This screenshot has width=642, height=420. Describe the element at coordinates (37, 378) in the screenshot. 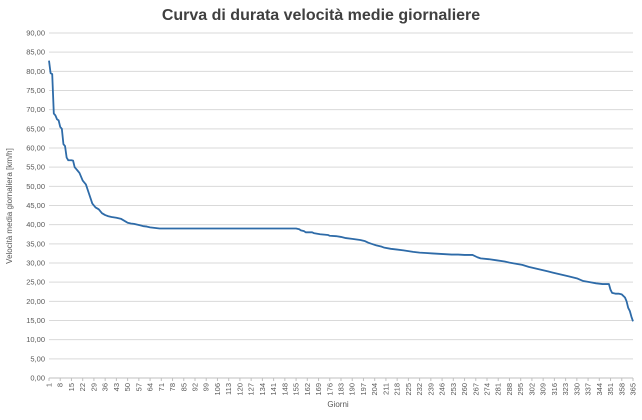

I see `y-tick-label: 0,00` at that location.